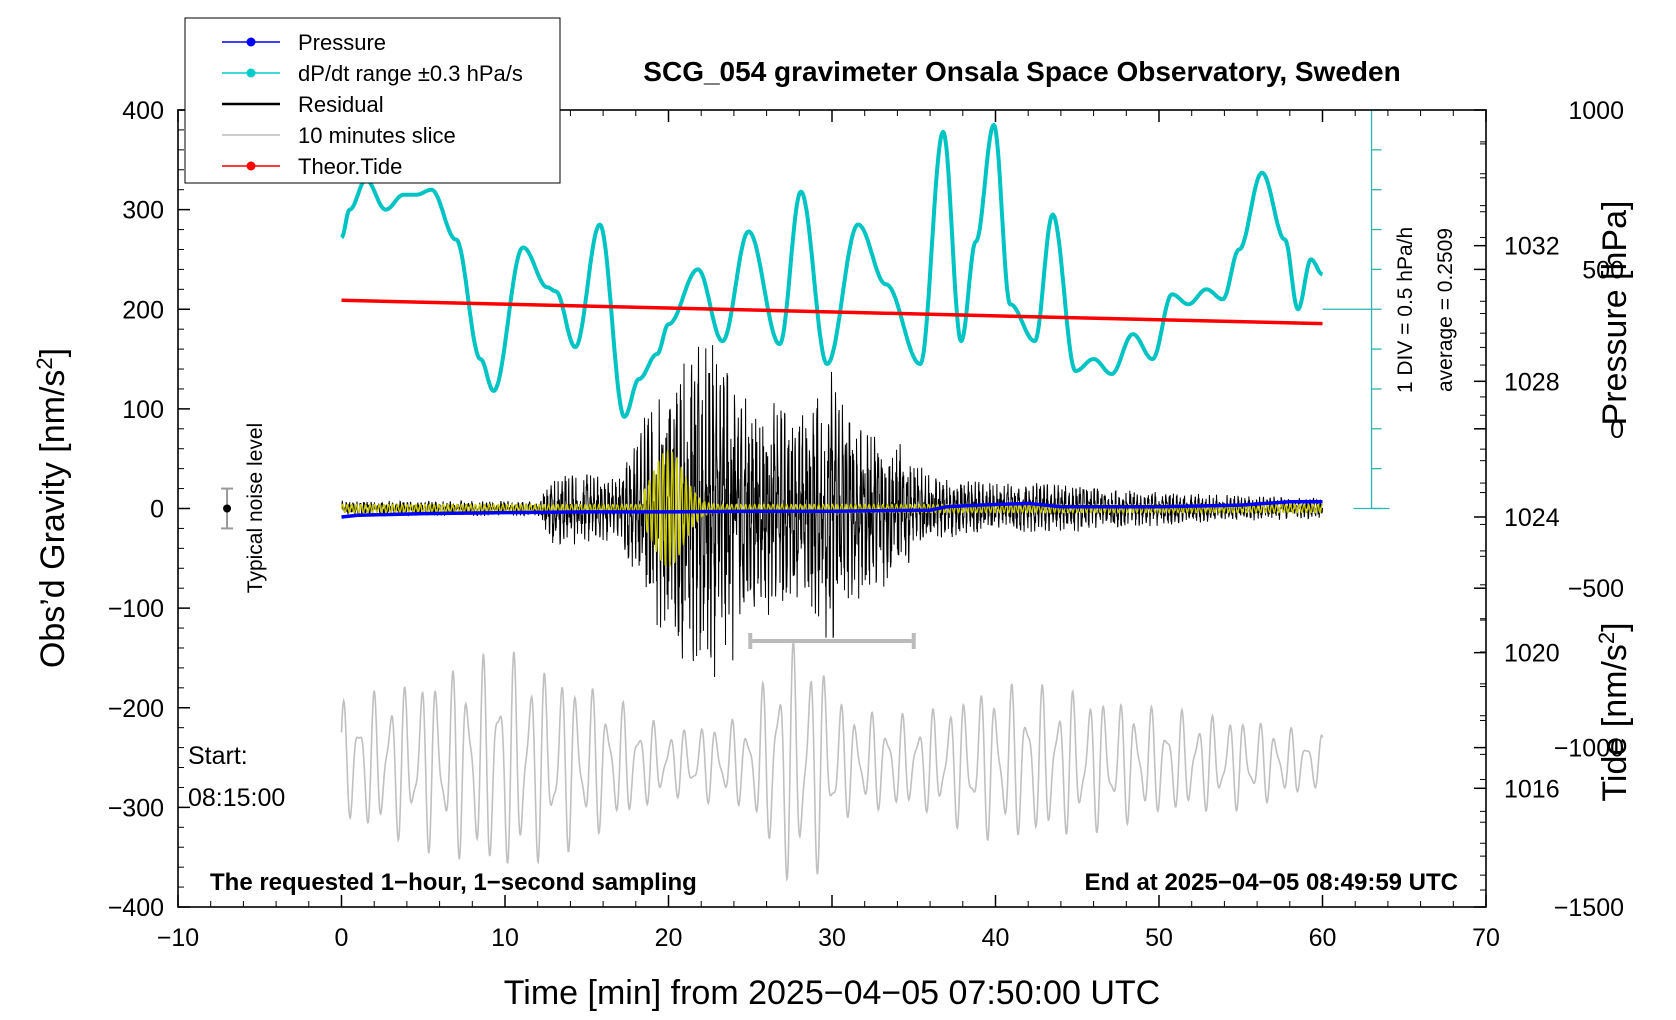 The height and width of the screenshot is (1020, 1676). I want to click on legend-label: Residual, so click(341, 104).